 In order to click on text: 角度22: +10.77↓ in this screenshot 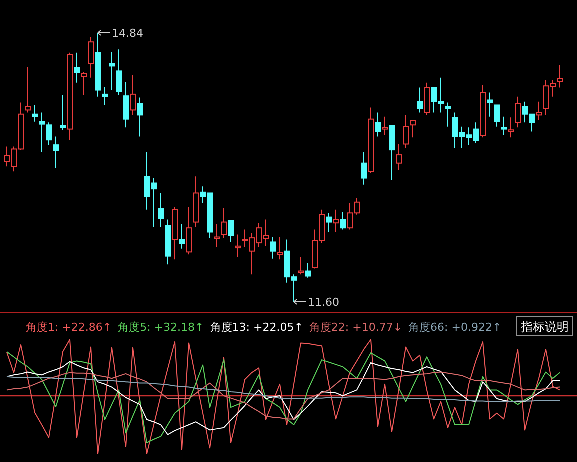, I will do `click(356, 327)`.